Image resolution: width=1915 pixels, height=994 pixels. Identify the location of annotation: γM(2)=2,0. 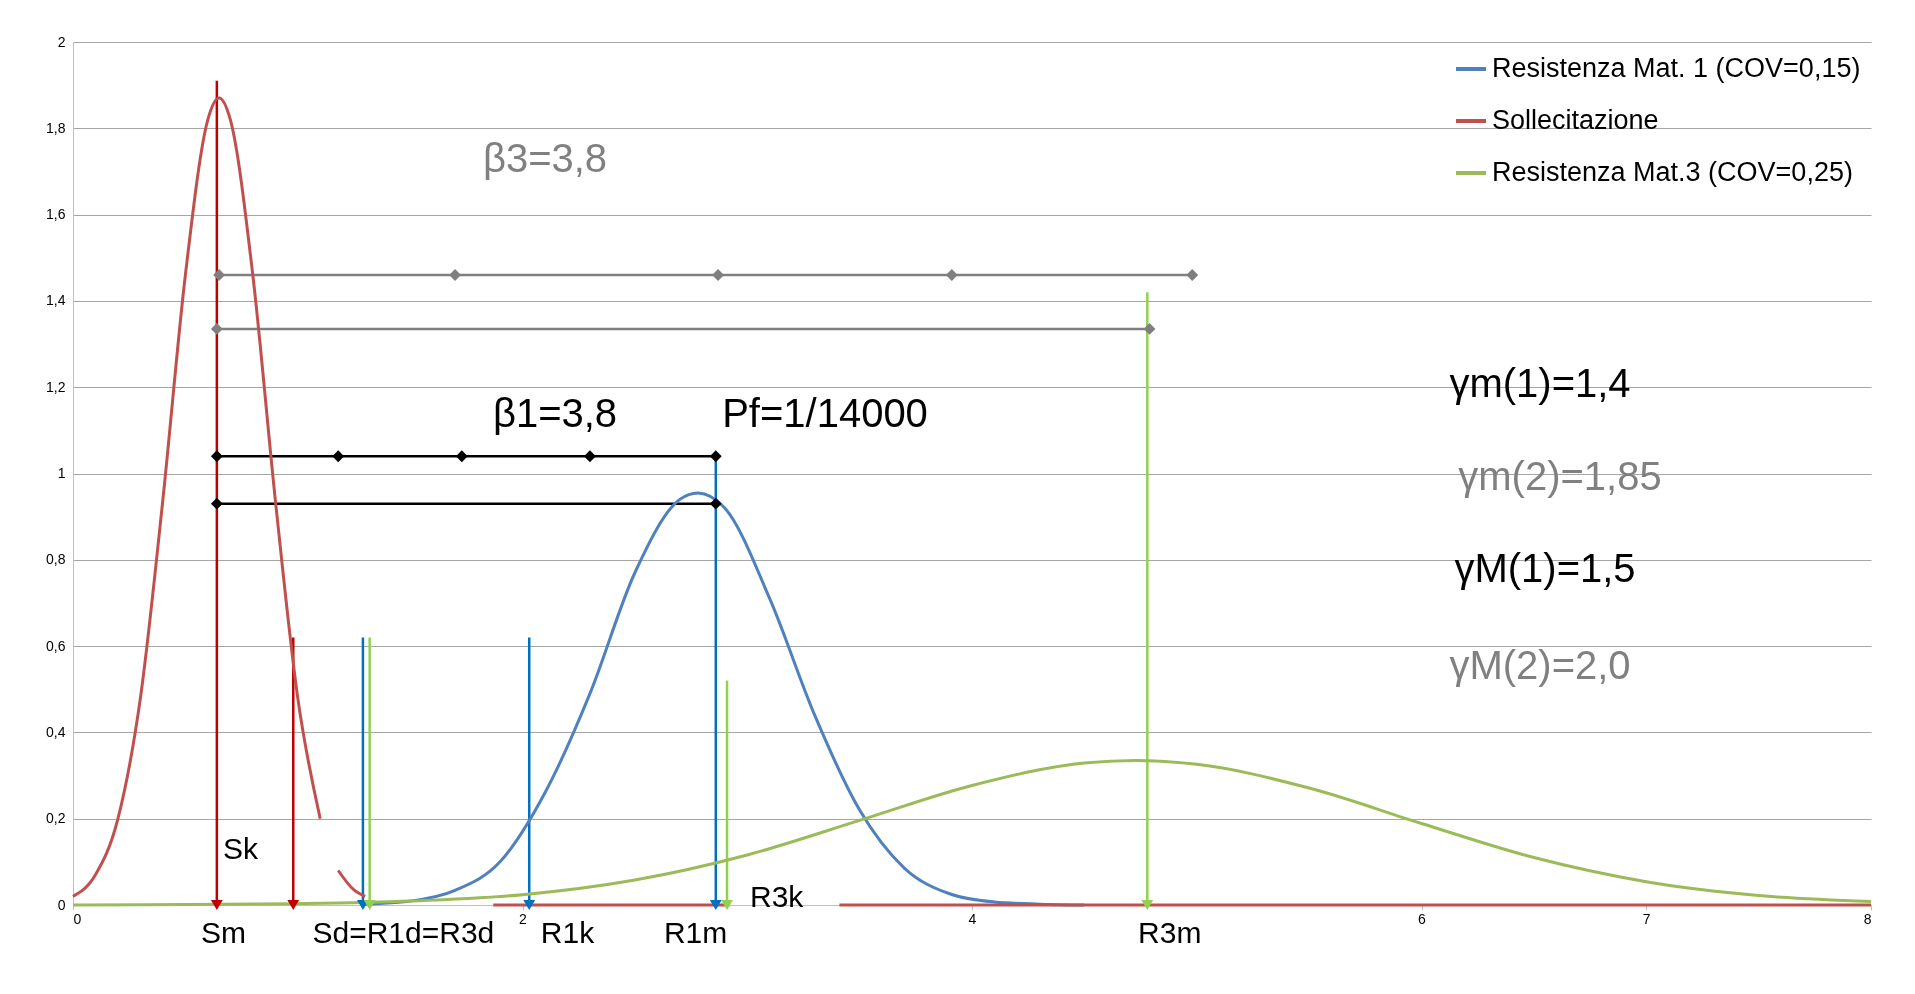
(1540, 665).